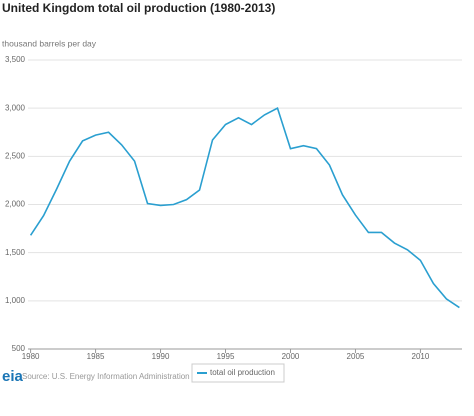  Describe the element at coordinates (15, 59) in the screenshot. I see `y-tick-label: 3,500` at that location.